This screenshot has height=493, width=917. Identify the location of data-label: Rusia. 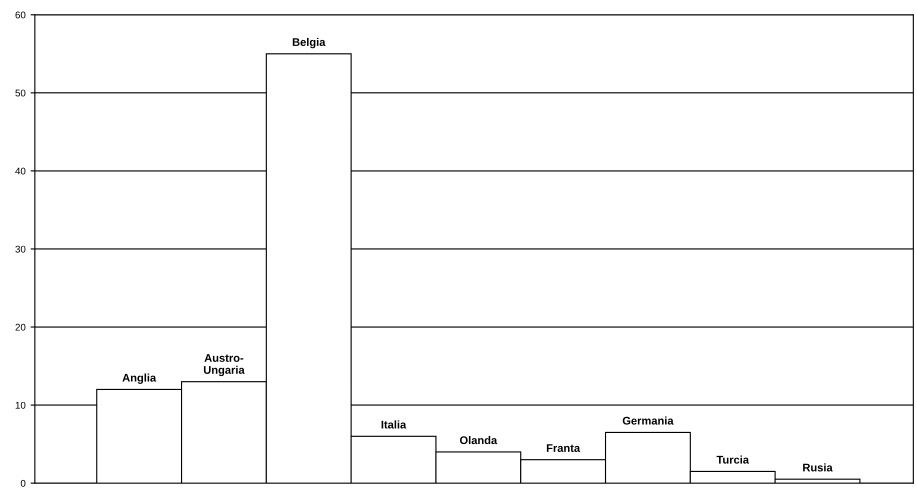
(818, 467).